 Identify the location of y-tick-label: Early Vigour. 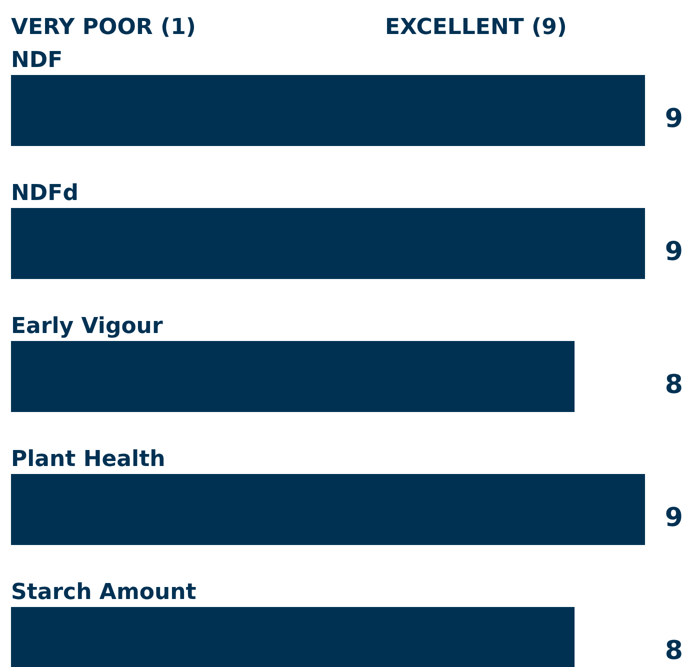
(87, 326).